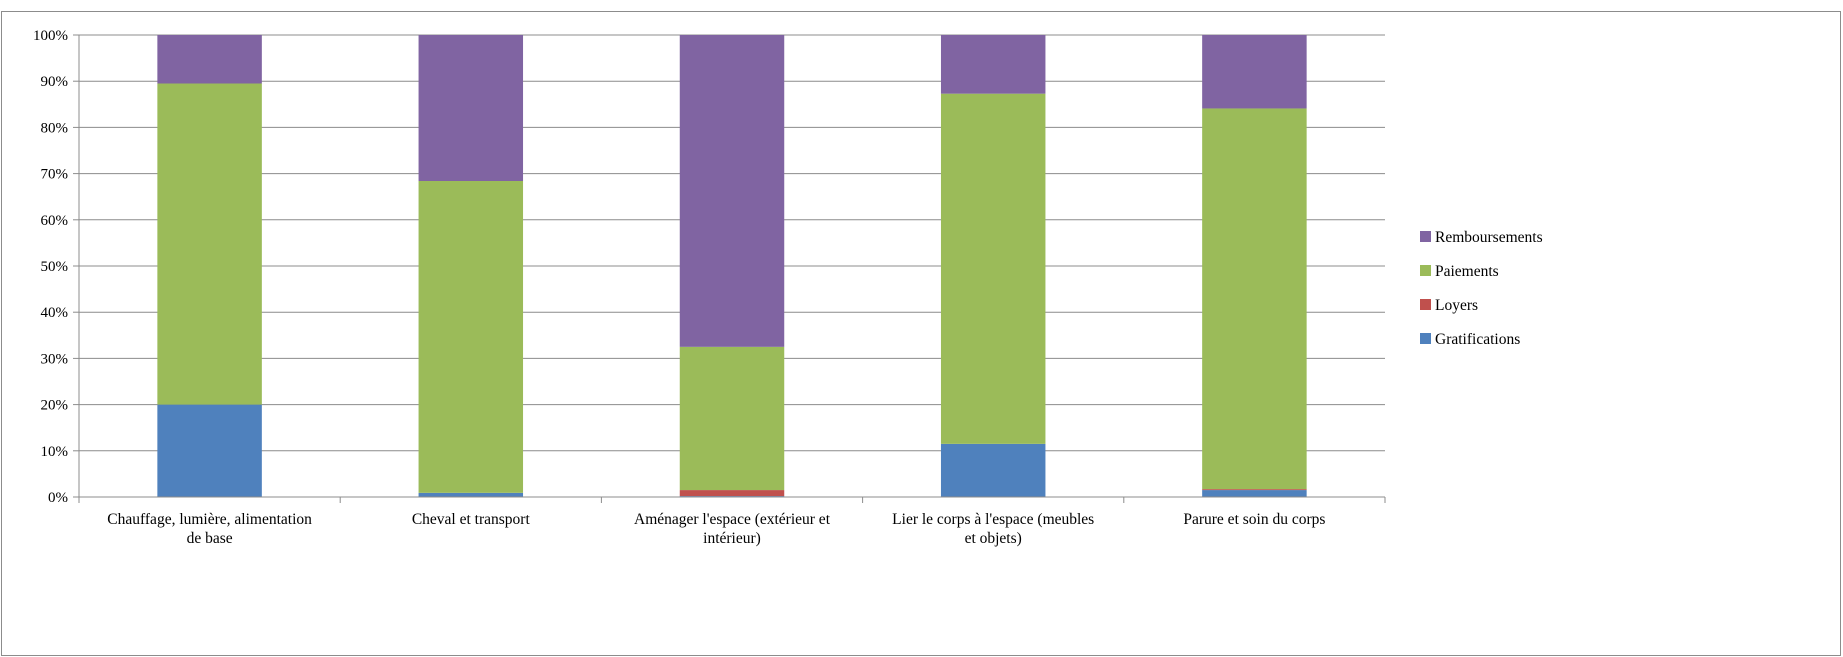 This screenshot has width=1843, height=657. What do you see at coordinates (1254, 519) in the screenshot?
I see `x-tick-label: Parure et soin du corps` at bounding box center [1254, 519].